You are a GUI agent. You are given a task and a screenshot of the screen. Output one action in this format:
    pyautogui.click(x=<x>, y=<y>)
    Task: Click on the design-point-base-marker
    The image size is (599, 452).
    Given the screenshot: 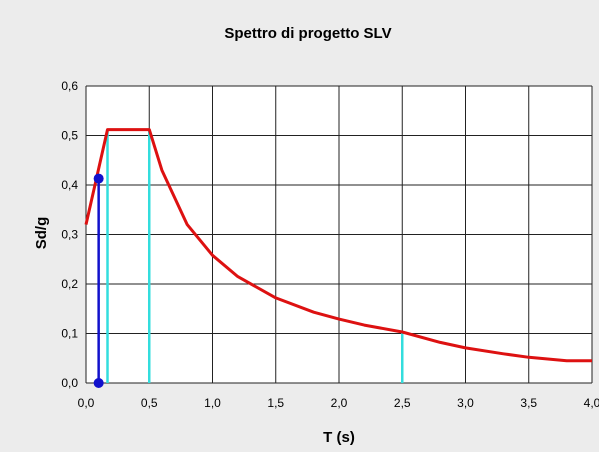 What is the action you would take?
    pyautogui.click(x=98, y=383)
    